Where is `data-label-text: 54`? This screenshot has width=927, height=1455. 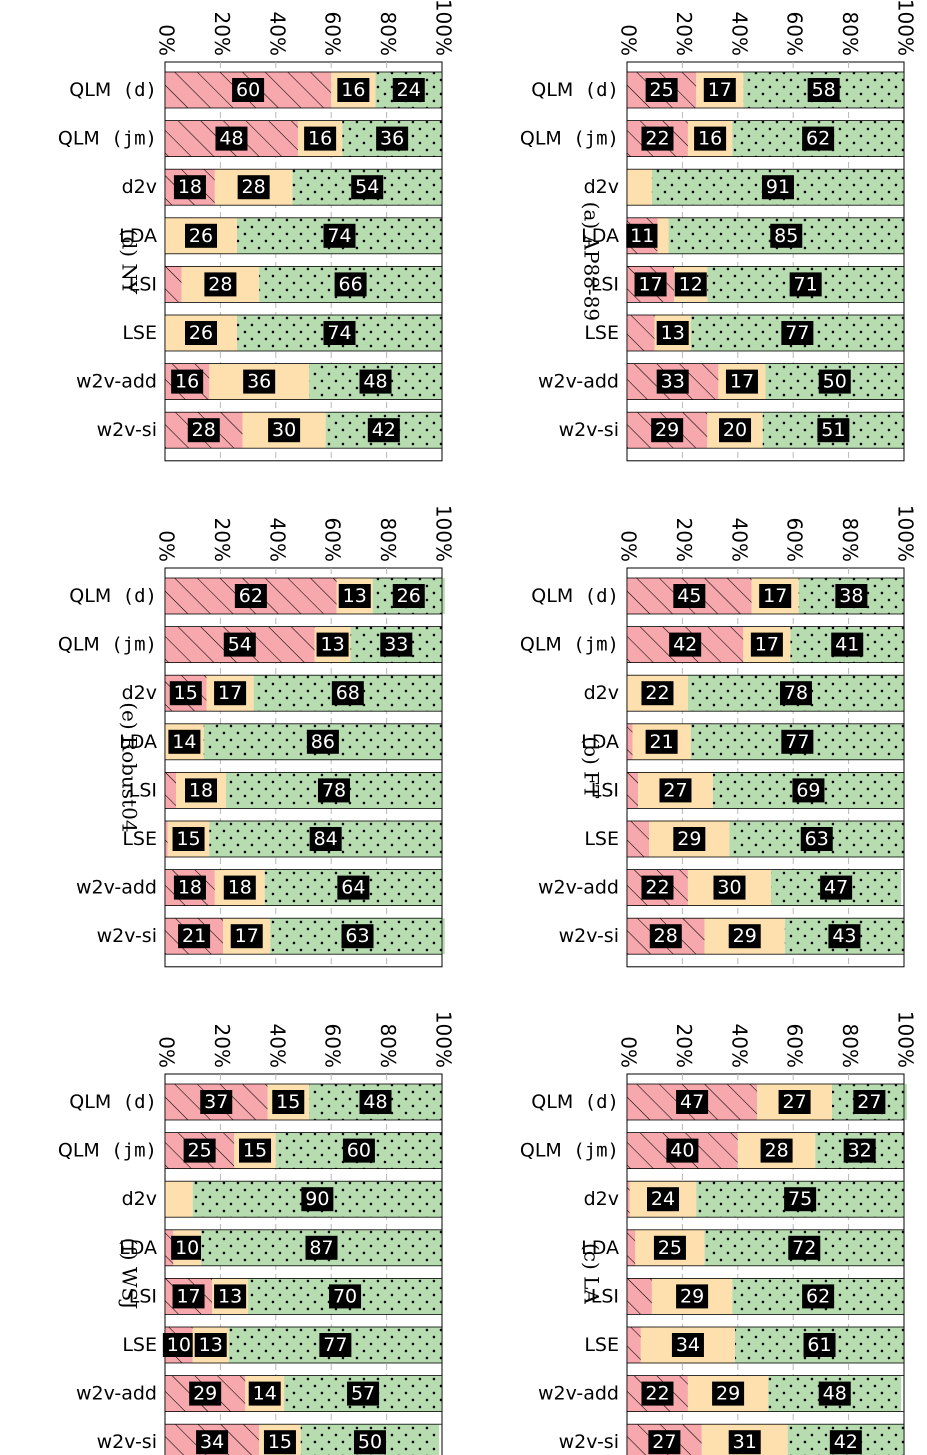
data-label-text: 54 is located at coordinates (240, 645).